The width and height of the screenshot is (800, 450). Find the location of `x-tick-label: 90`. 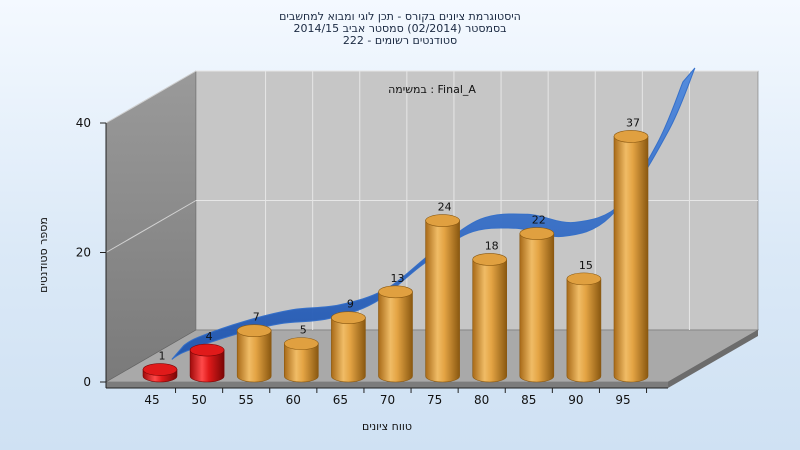

x-tick-label: 90 is located at coordinates (575, 400).